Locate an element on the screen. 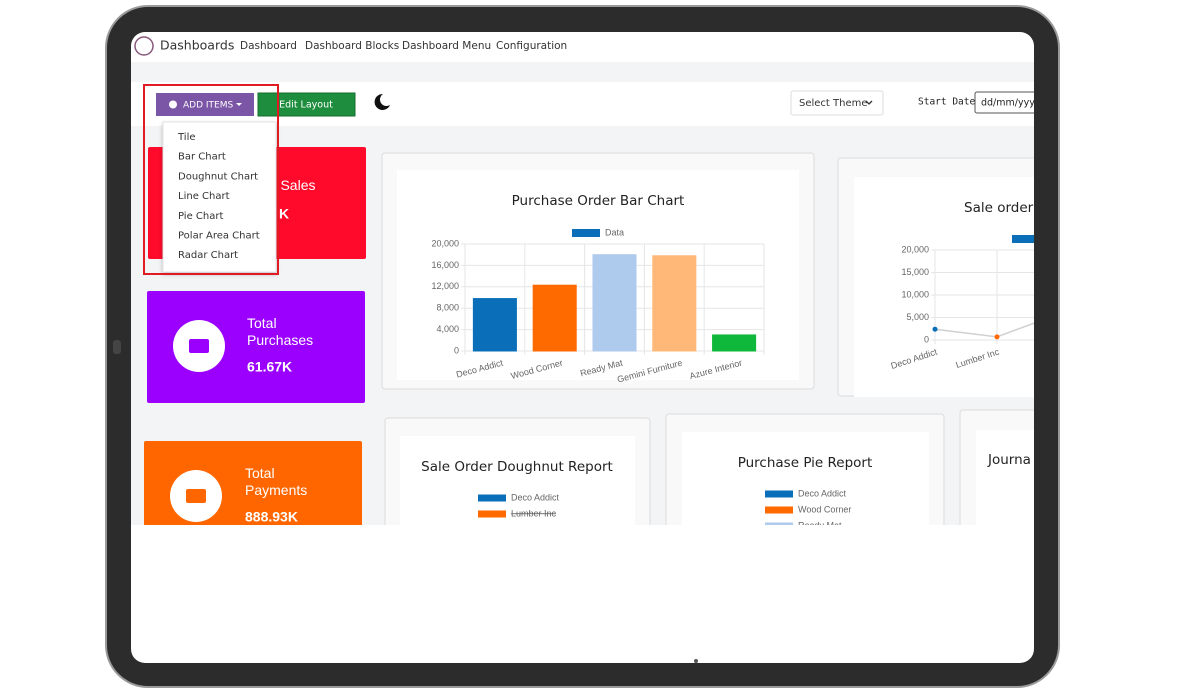 This screenshot has width=1200, height=697. caret is located at coordinates (239, 104).